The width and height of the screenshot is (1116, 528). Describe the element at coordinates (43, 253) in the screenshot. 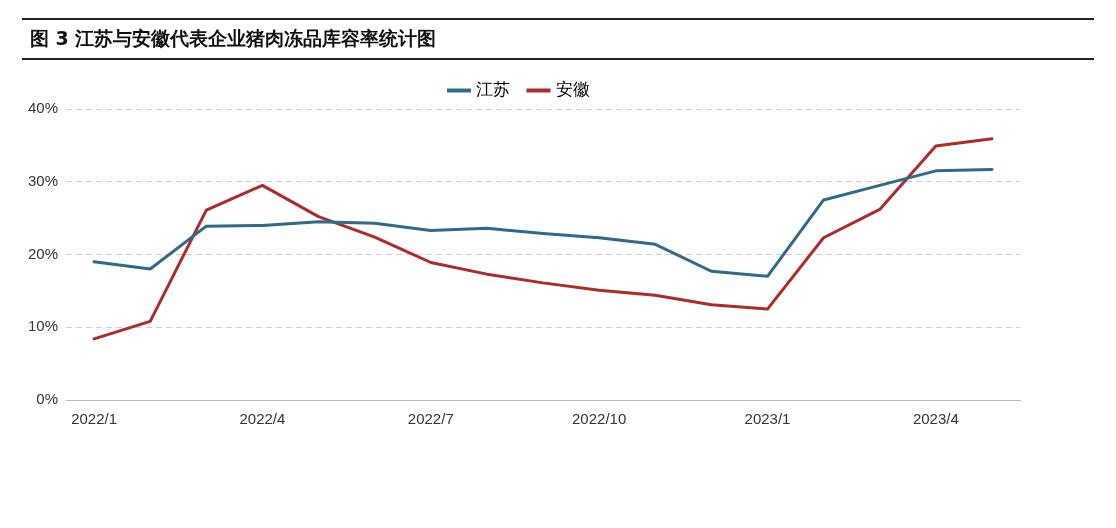

I see `y-tick-label: 20%` at that location.